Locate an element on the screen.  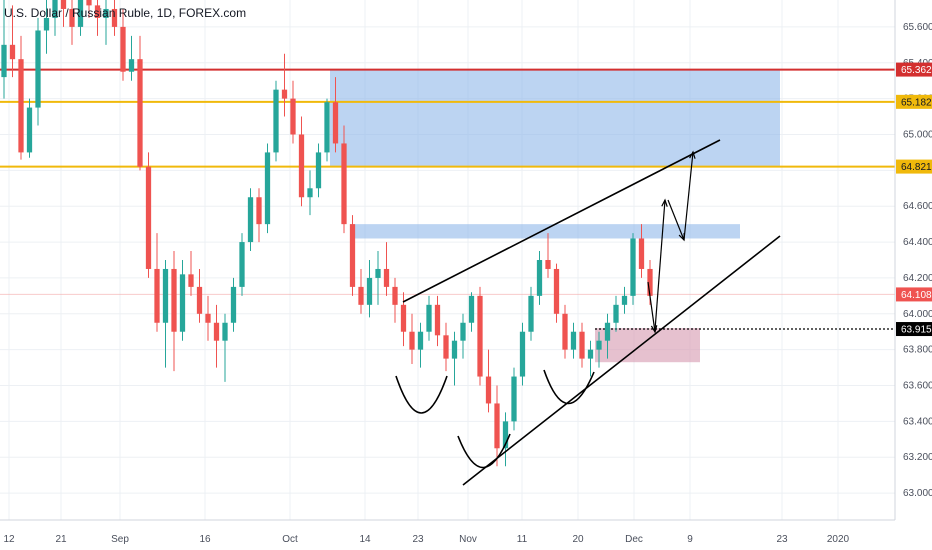
arrow-down-1-head is located at coordinates (654, 329).